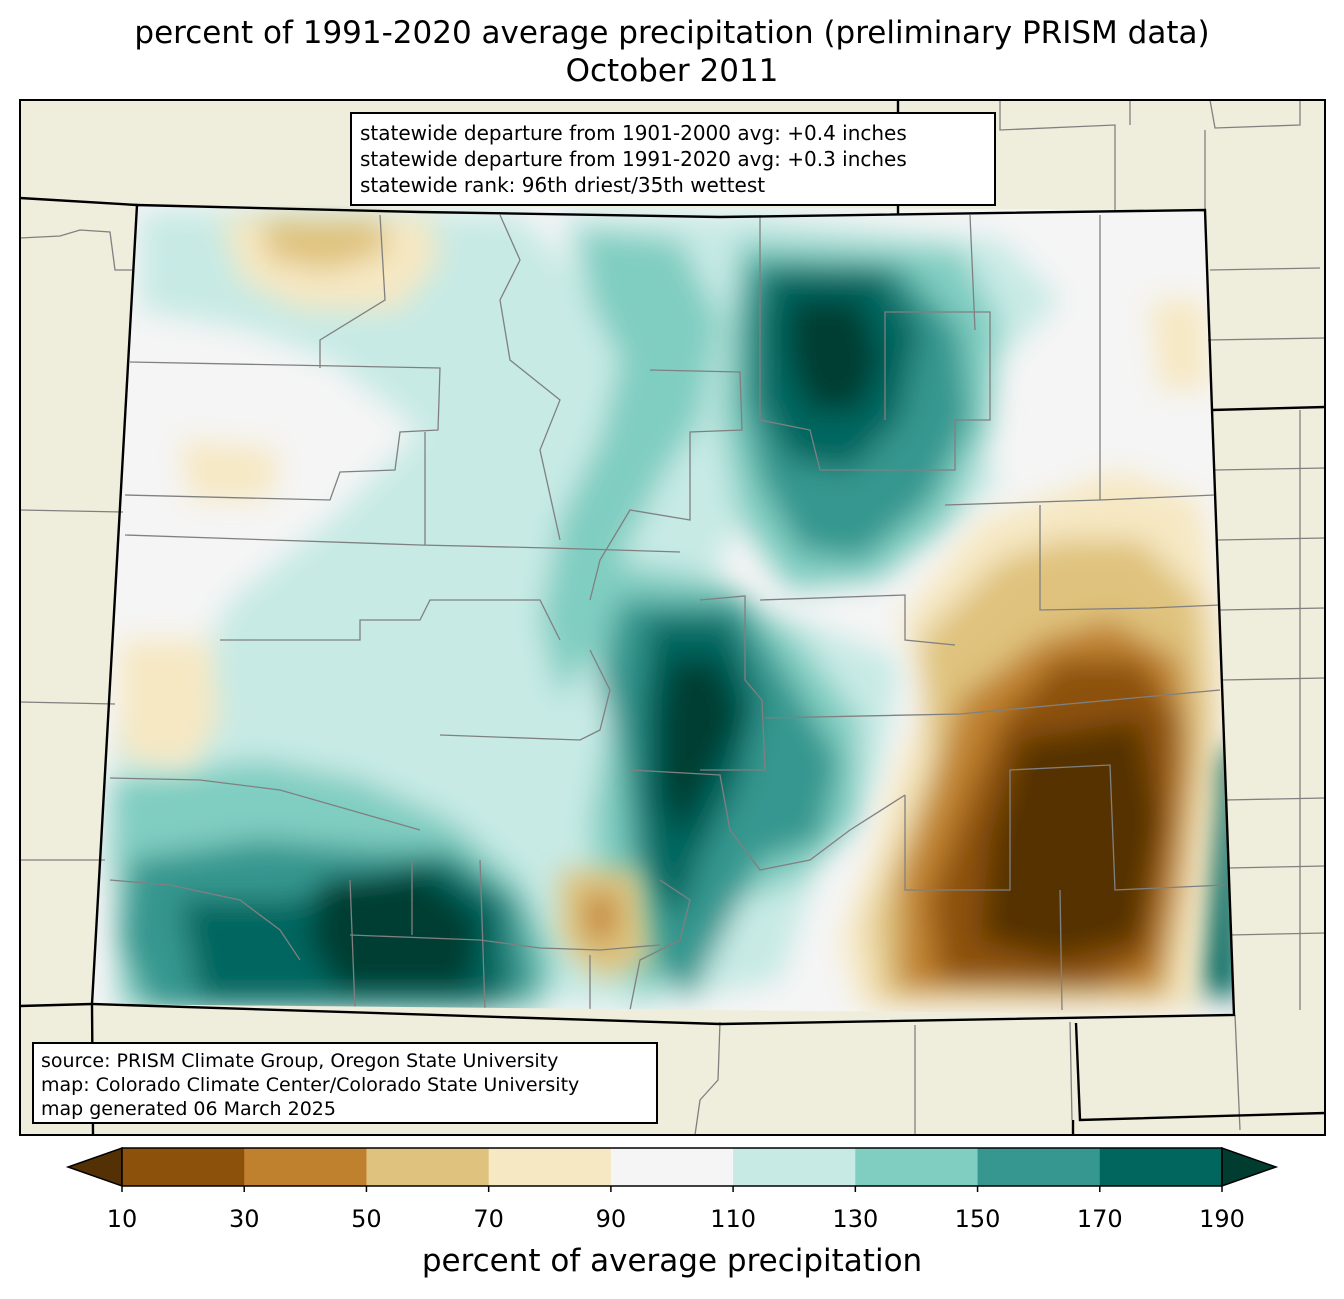 This screenshot has width=1344, height=1299. What do you see at coordinates (244, 1219) in the screenshot?
I see `colorbar-tick-label: 30` at bounding box center [244, 1219].